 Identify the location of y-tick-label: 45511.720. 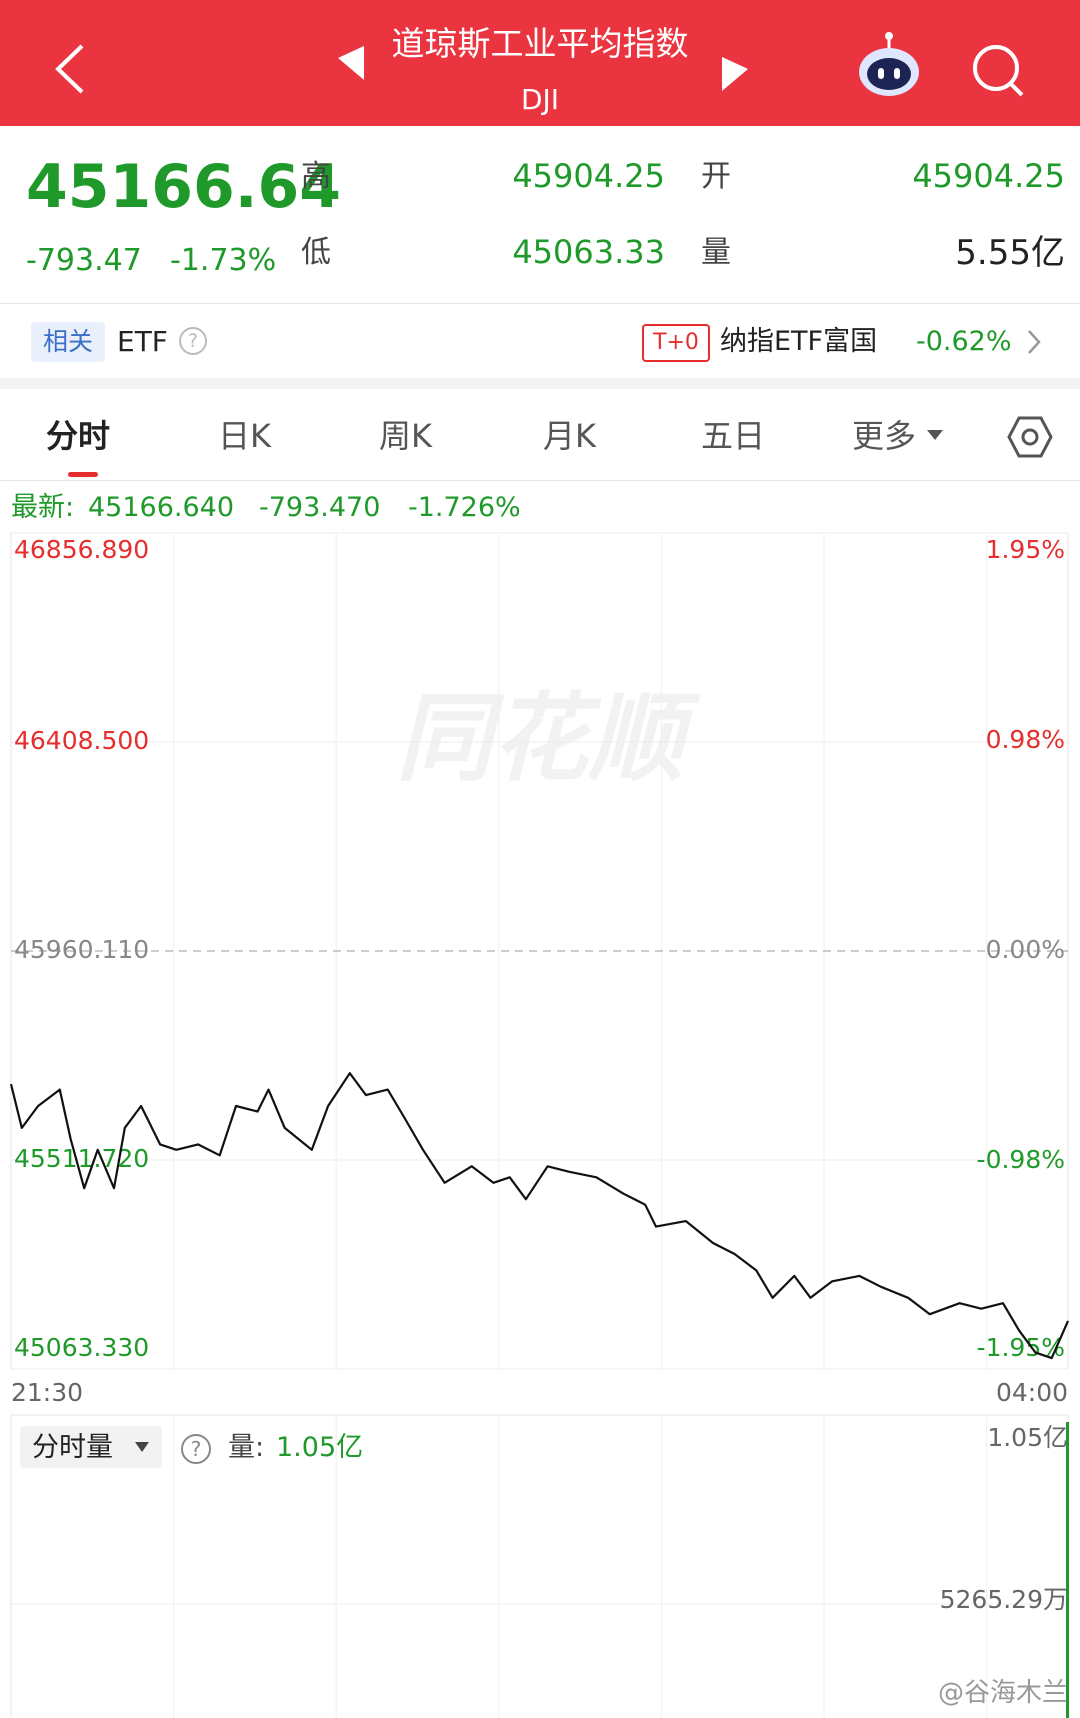
(81, 1158).